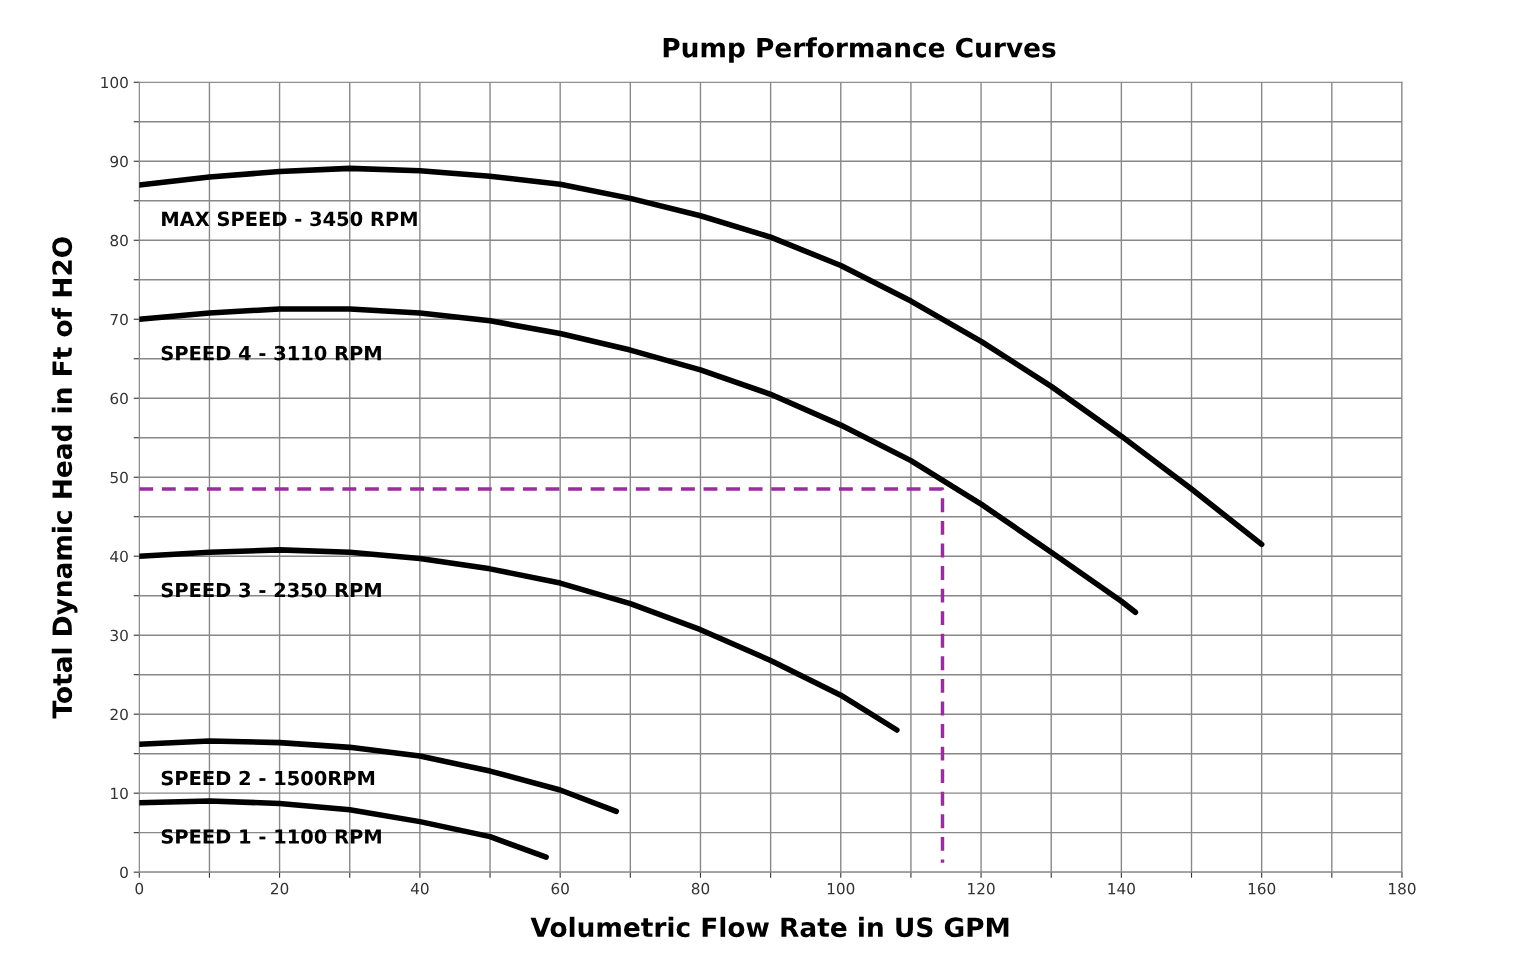 Image resolution: width=1514 pixels, height=968 pixels. I want to click on x-tick-label: 0, so click(139, 888).